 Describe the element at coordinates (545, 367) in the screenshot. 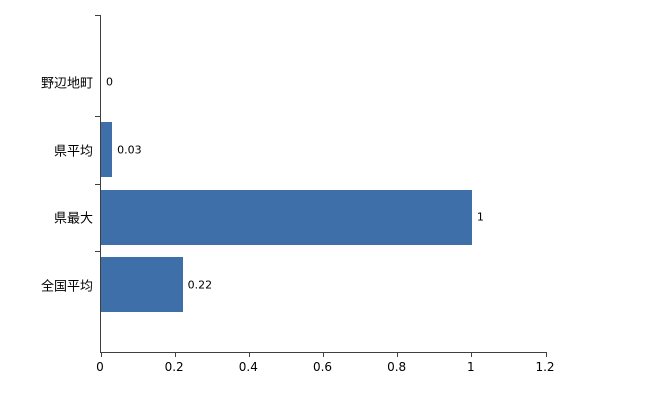

I see `x-tick-label: 1.2` at that location.